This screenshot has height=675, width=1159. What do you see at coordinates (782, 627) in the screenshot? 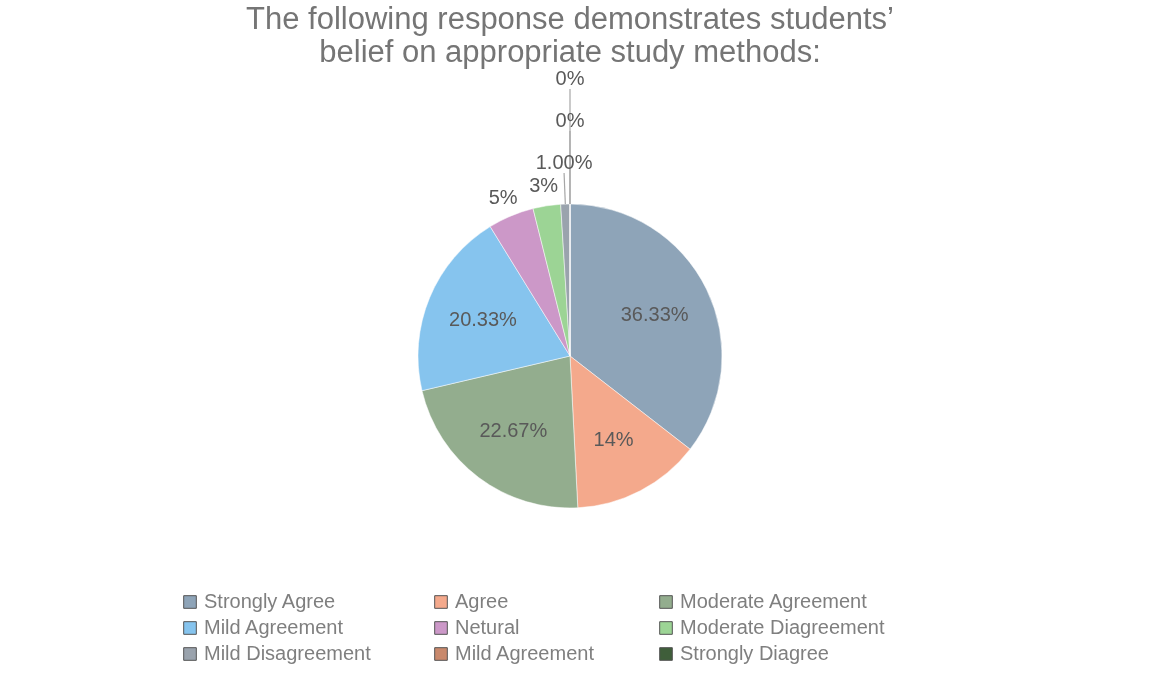
I see `legend-label: Moderate Diagreement` at bounding box center [782, 627].